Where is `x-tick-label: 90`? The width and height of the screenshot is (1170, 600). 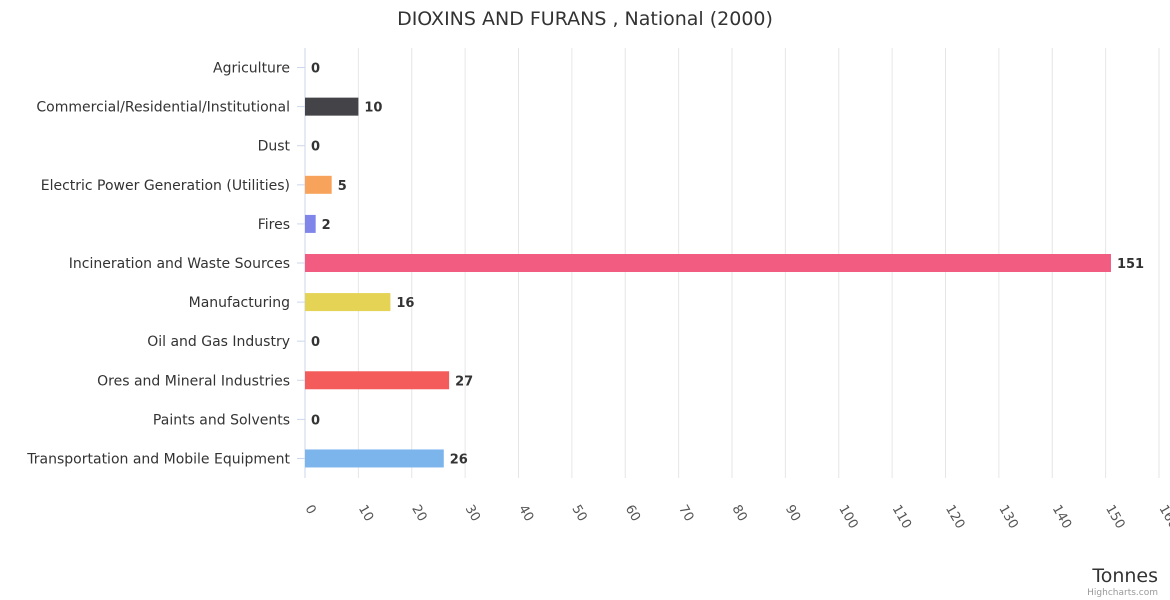 x-tick-label: 90 is located at coordinates (792, 514).